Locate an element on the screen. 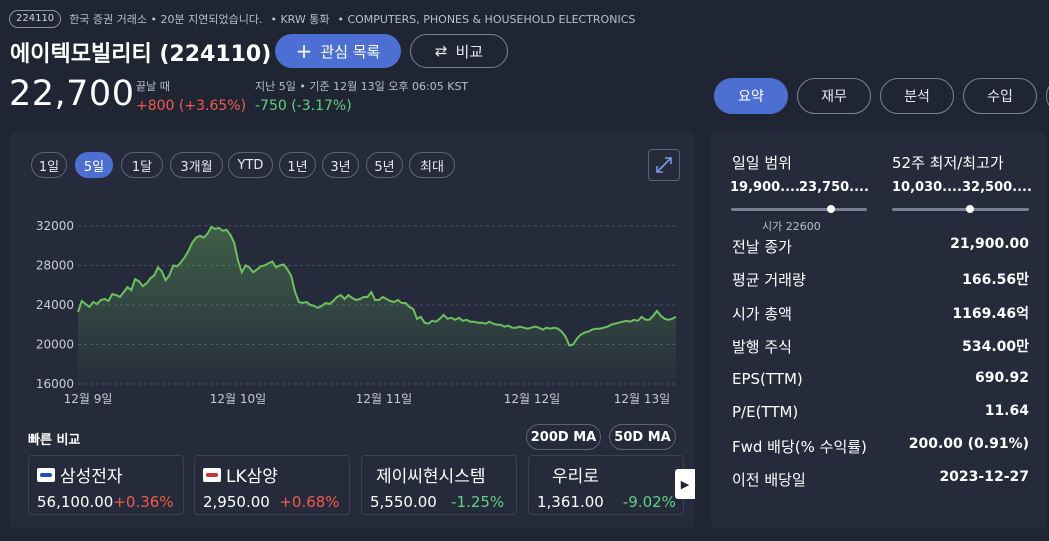 Image resolution: width=1049 pixels, height=541 pixels. watchlist-label: 관심 목록 is located at coordinates (350, 51).